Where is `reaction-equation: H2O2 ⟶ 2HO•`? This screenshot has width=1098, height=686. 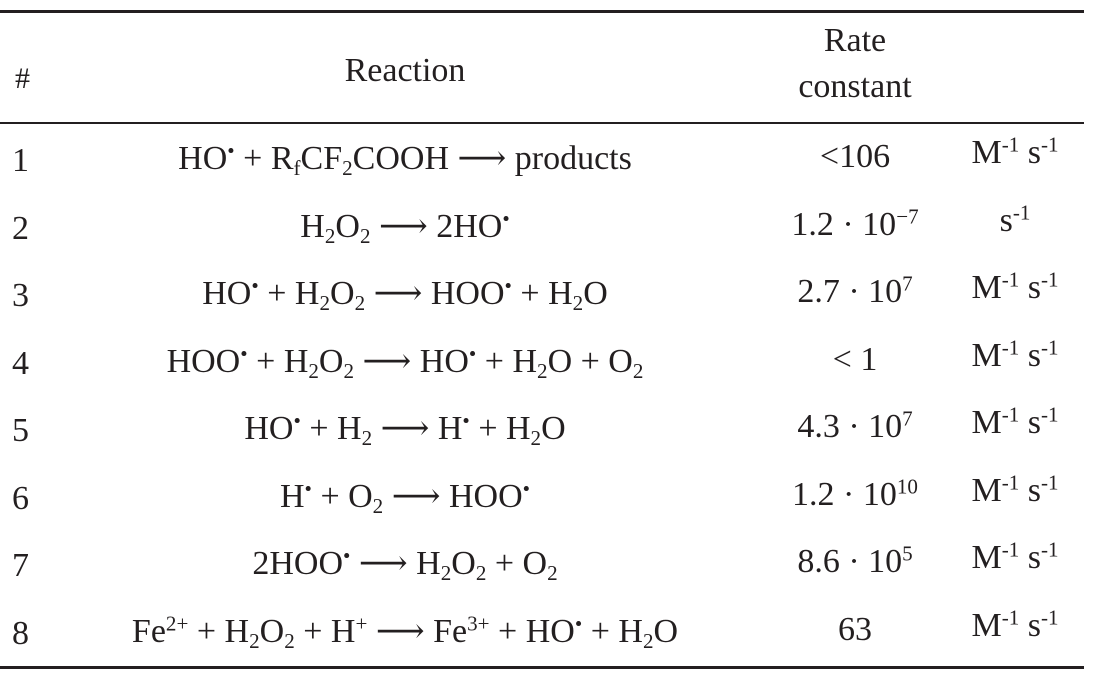 reaction-equation: H2O2 ⟶ 2HO• is located at coordinates (405, 226).